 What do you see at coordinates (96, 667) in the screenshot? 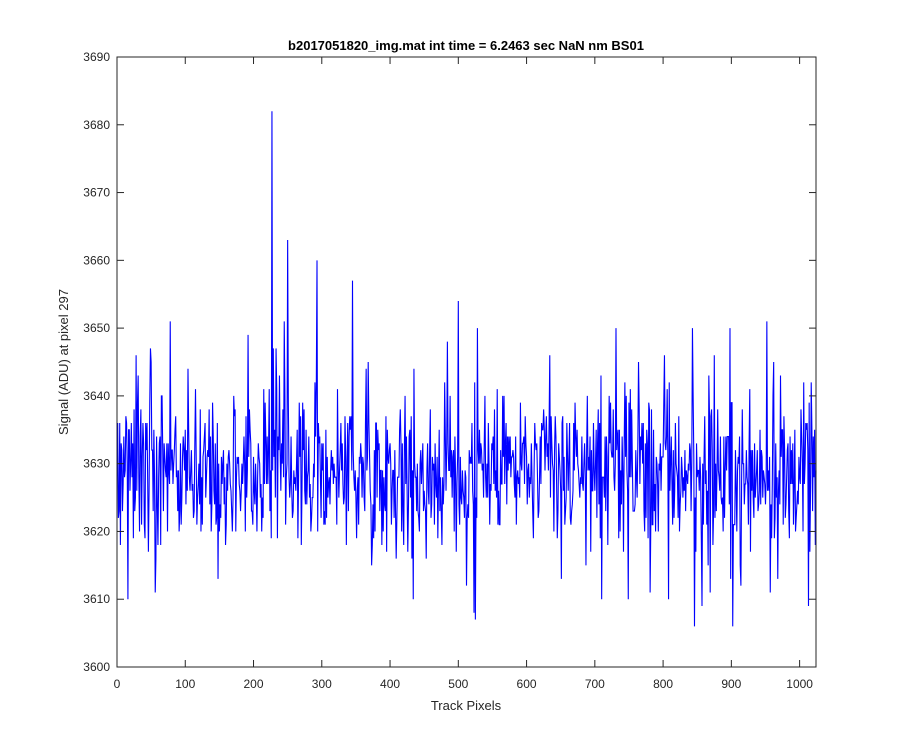
I see `y-tick-label: 3600` at bounding box center [96, 667].